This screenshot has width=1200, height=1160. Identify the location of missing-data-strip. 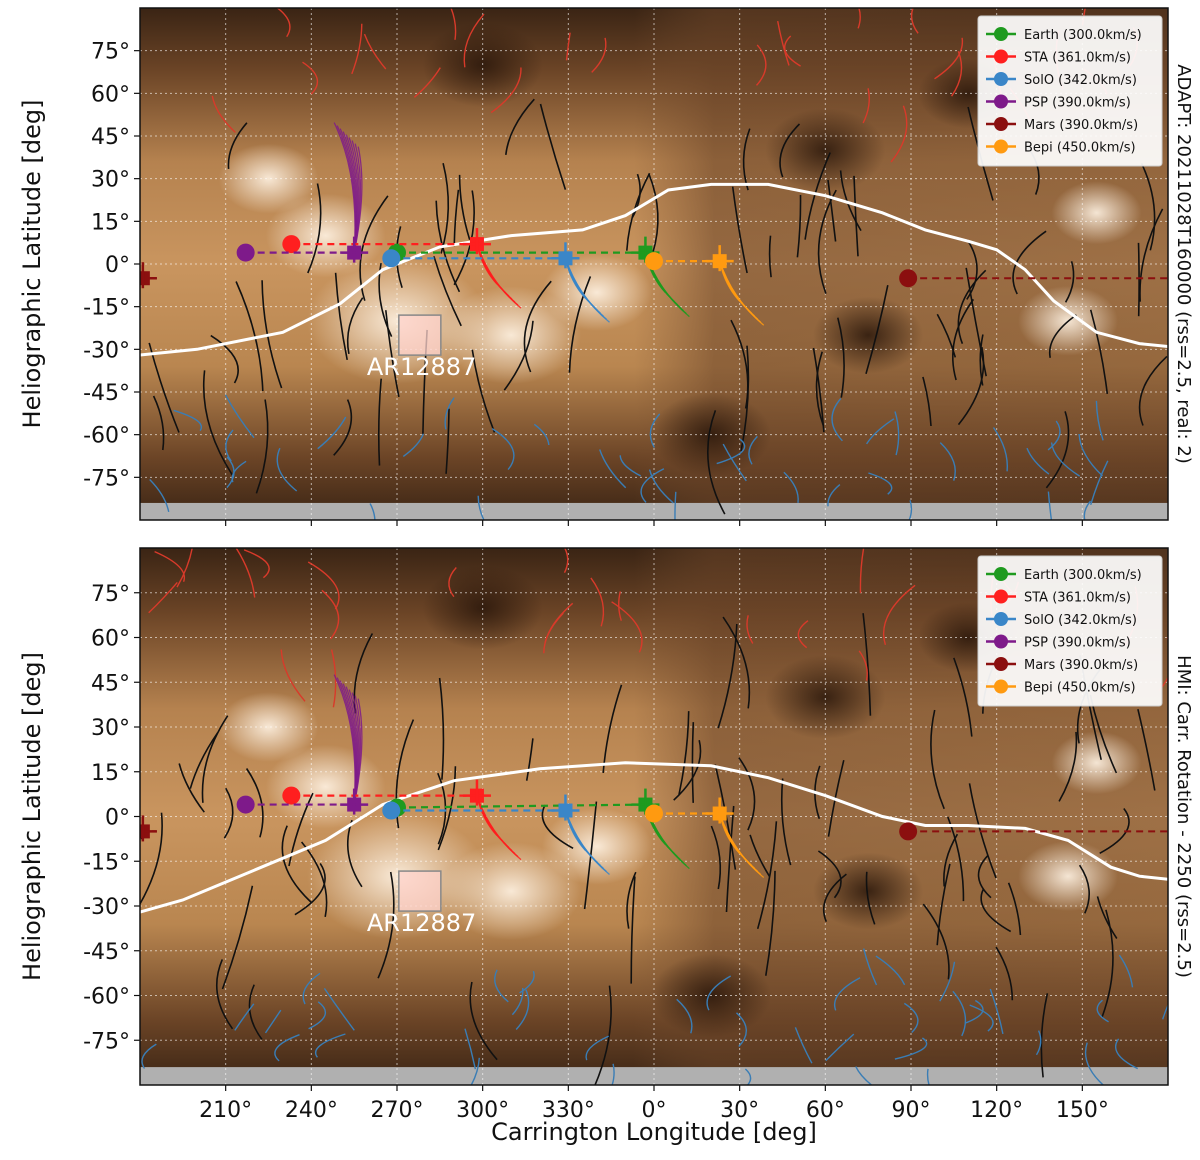
(654, 1076).